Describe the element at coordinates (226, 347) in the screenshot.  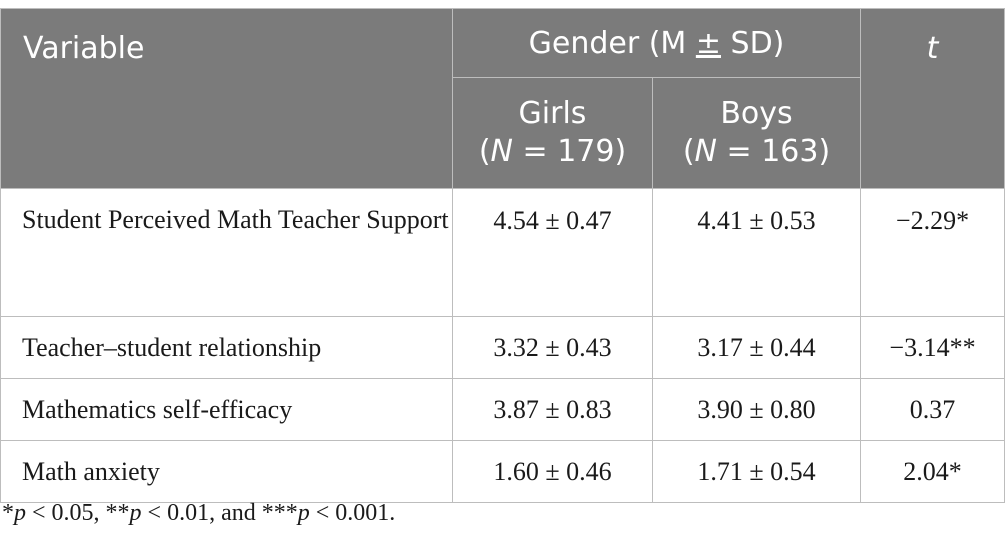
I see `row-variable: Teacher–student relationship` at that location.